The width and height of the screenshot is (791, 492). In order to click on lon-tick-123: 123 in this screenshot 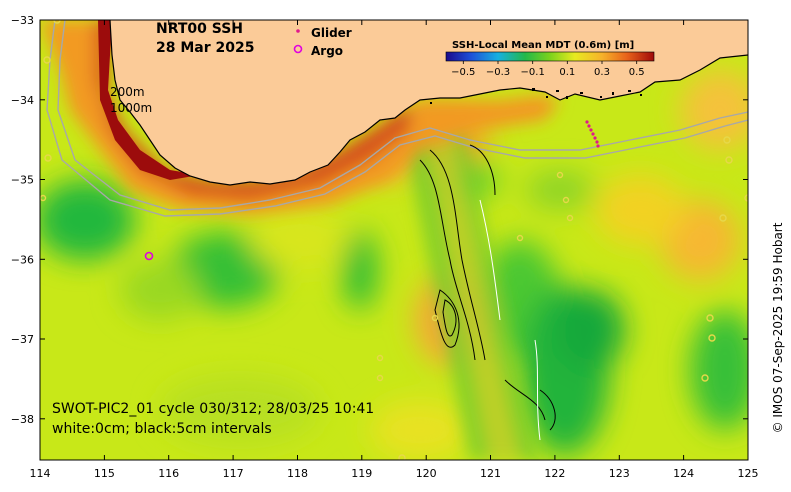, I will do `click(619, 473)`.